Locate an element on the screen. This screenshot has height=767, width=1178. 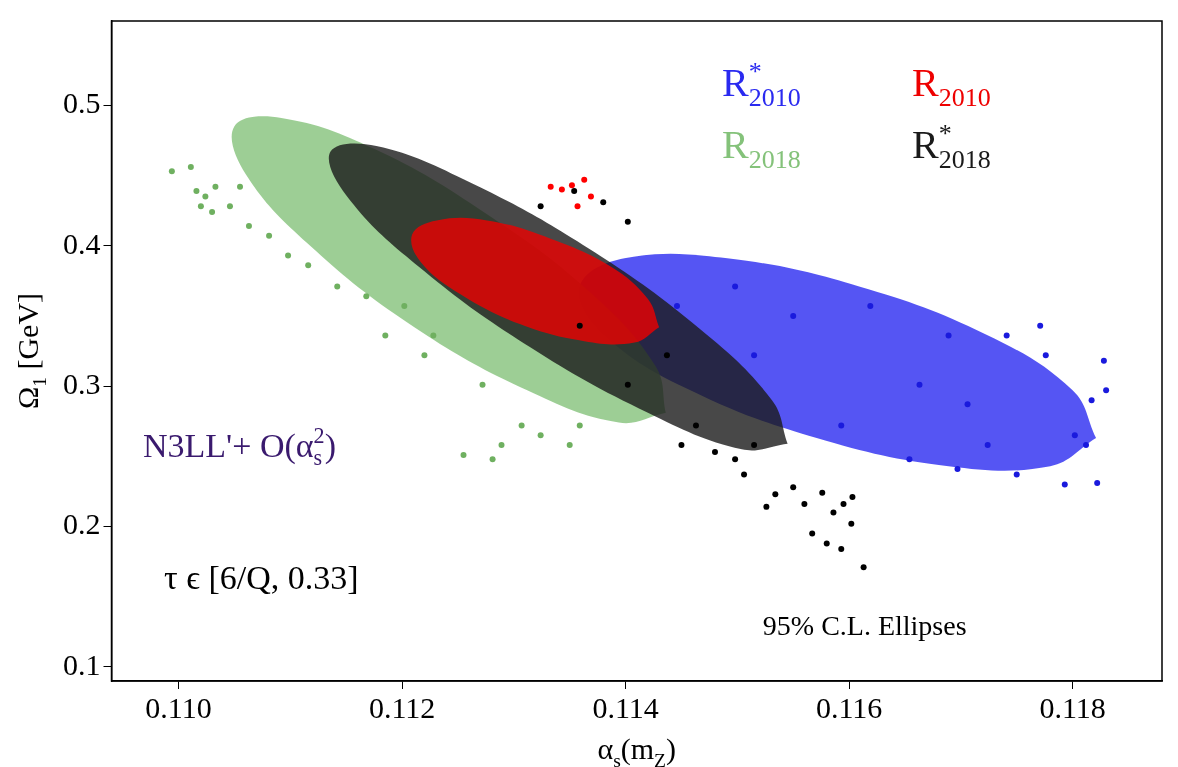
y-tick-label: 0.3 is located at coordinates (82, 383).